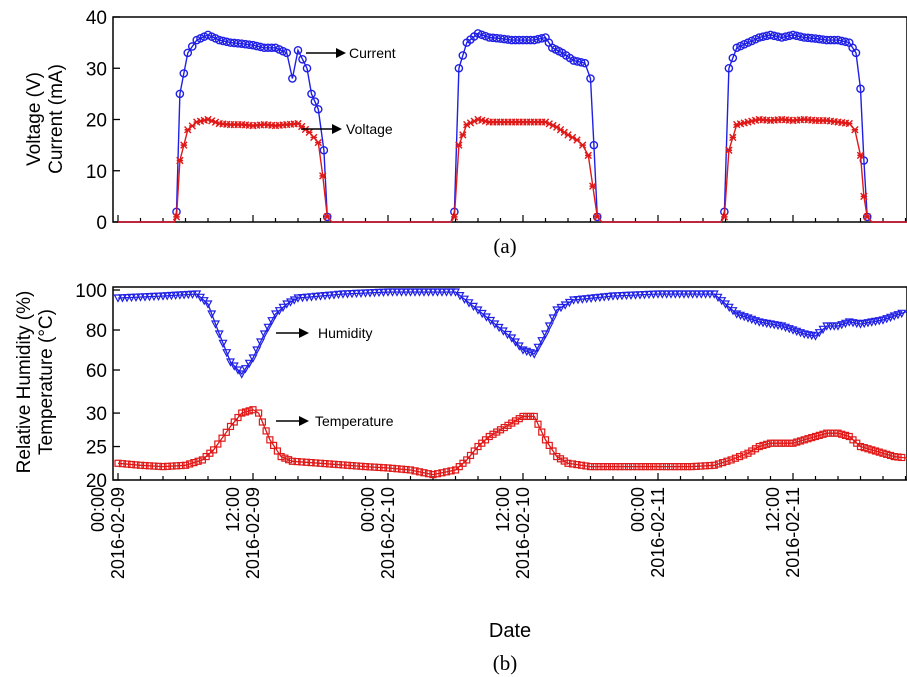 Image resolution: width=907 pixels, height=677 pixels. I want to click on x-axis-title: Date, so click(510, 631).